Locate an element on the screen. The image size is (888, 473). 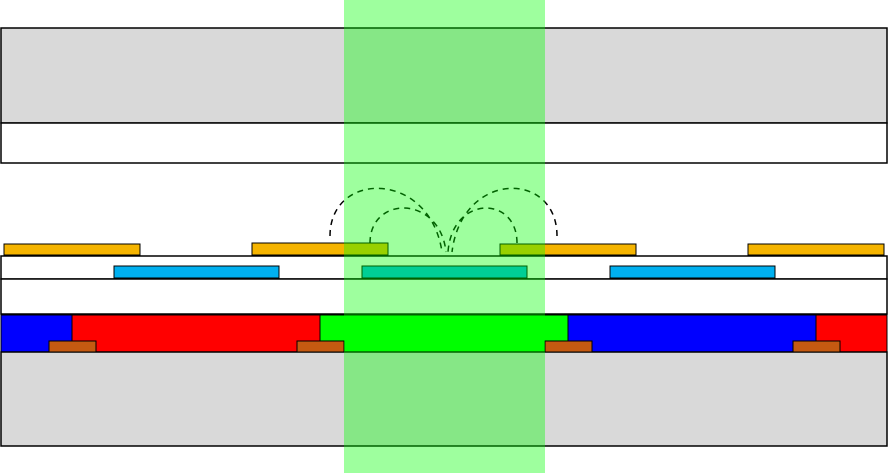
field-line-outer-right is located at coordinates (504, 220).